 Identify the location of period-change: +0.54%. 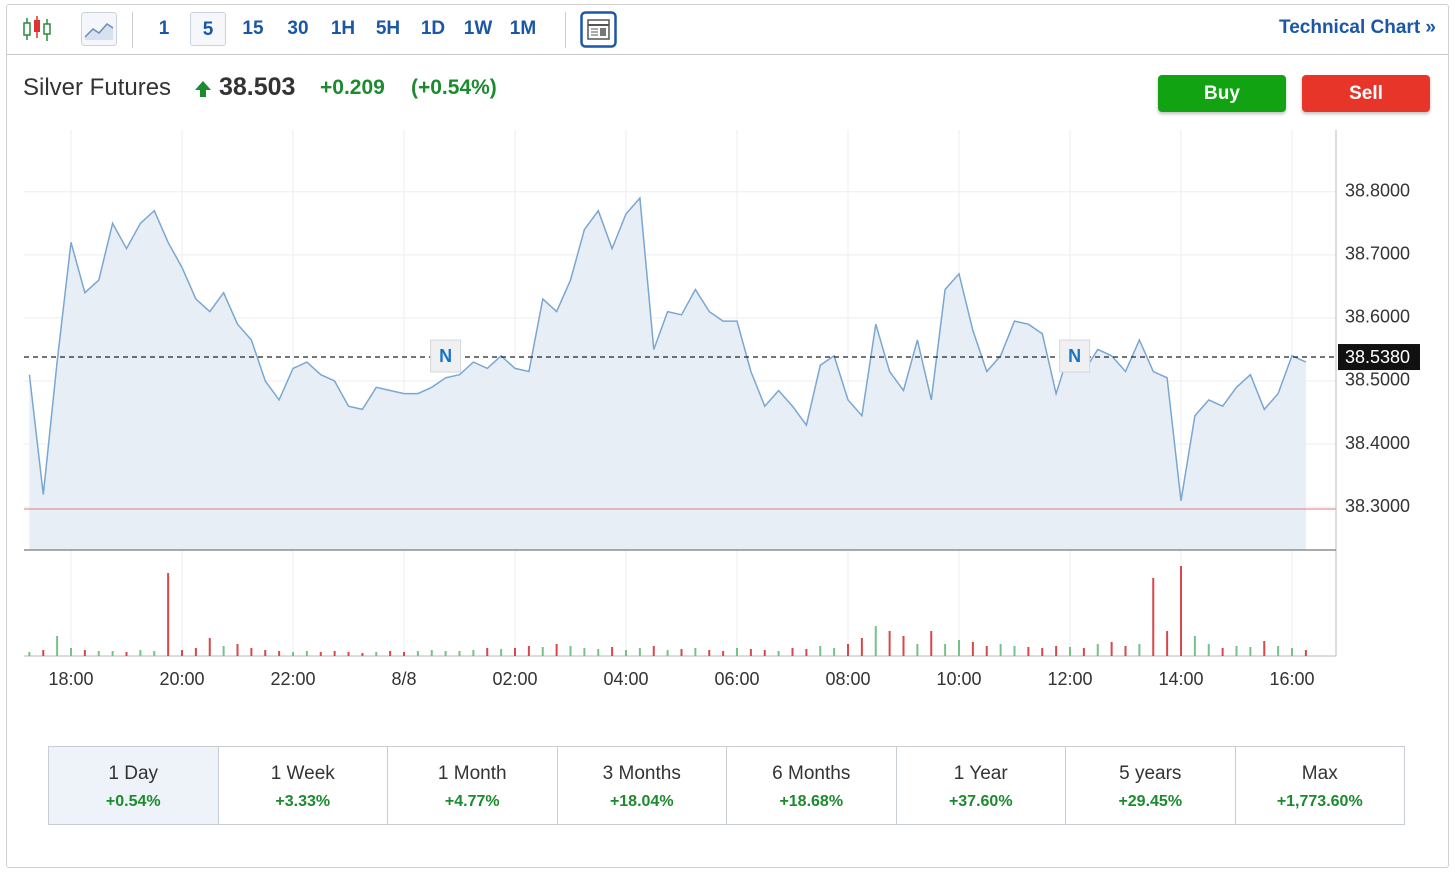
(133, 801).